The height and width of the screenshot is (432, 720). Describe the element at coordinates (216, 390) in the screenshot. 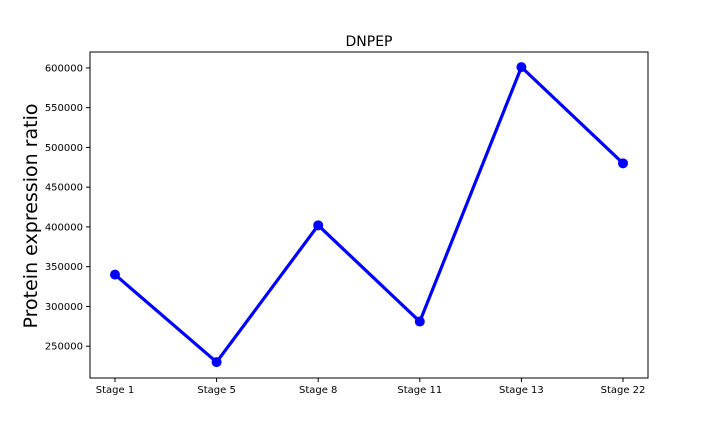

I see `x-tick-label: Stage 5` at that location.